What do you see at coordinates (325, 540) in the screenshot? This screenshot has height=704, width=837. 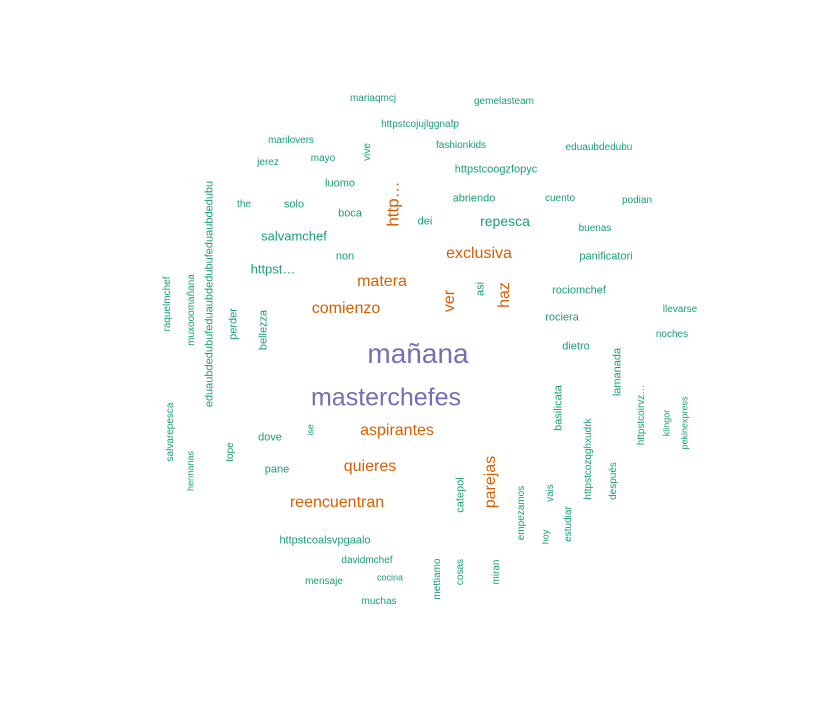 I see `word: httpstcoalsvpgaalo` at bounding box center [325, 540].